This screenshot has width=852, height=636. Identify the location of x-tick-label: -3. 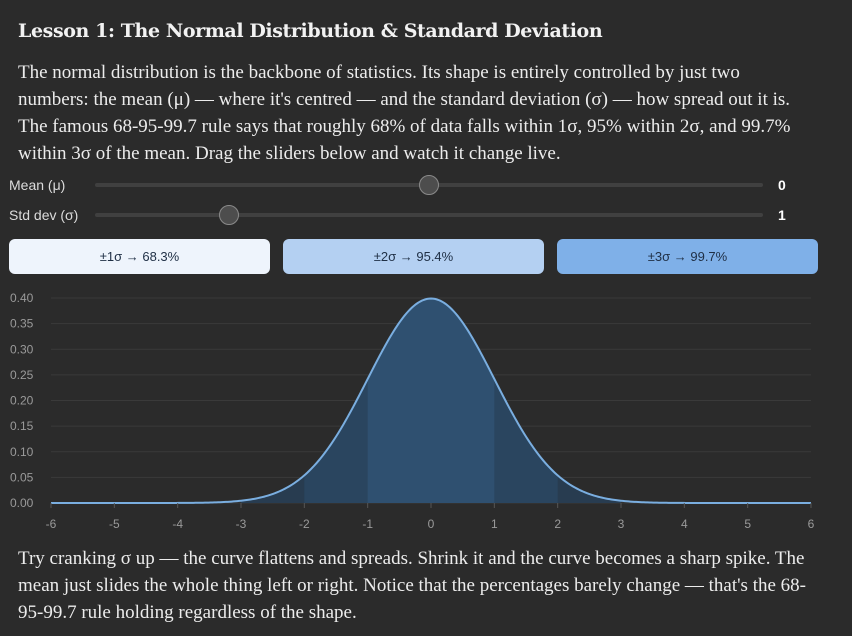
(241, 524).